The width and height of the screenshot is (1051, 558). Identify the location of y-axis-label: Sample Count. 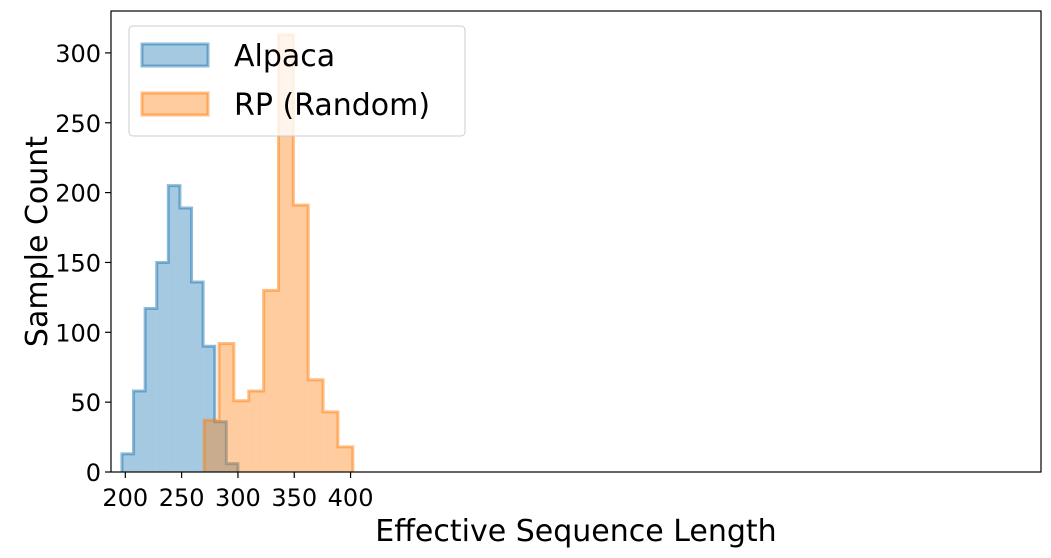
(37, 241).